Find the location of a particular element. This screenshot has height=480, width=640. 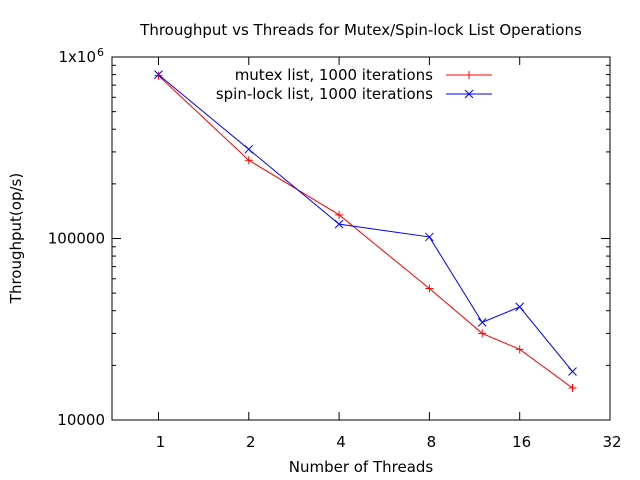

y-axis-label: Throughput(op/s) is located at coordinates (16, 238).